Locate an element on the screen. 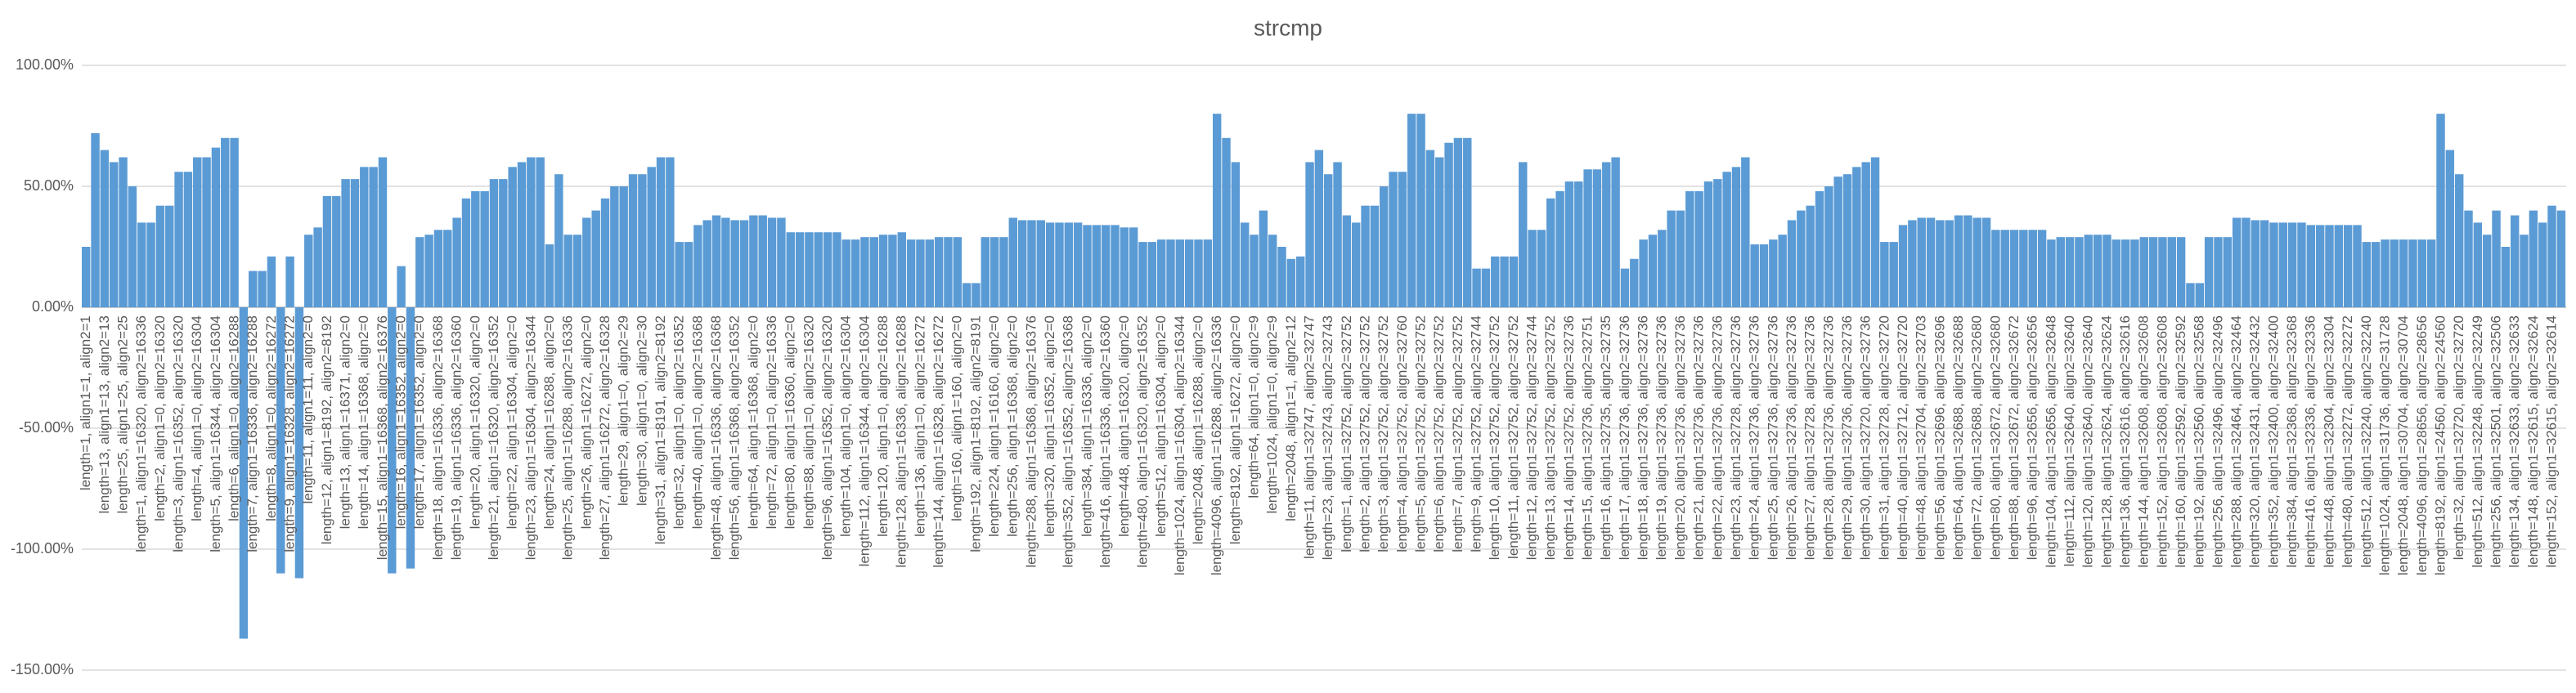  x-tick-label: length=18, align1=32736, align2=32736 is located at coordinates (1643, 437).